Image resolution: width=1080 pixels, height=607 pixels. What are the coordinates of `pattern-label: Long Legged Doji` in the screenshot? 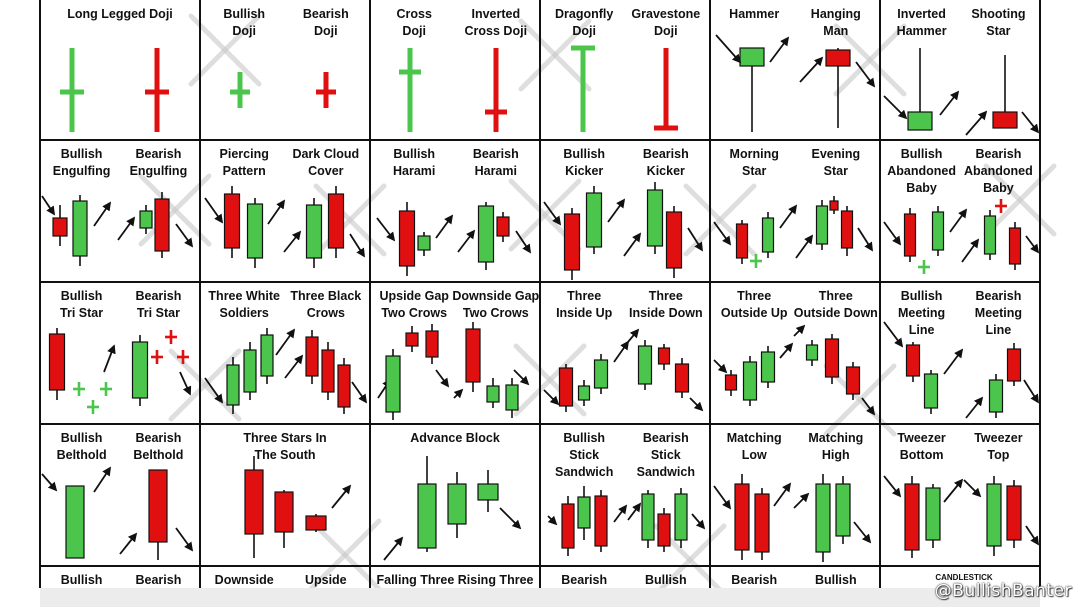 It's located at (120, 14).